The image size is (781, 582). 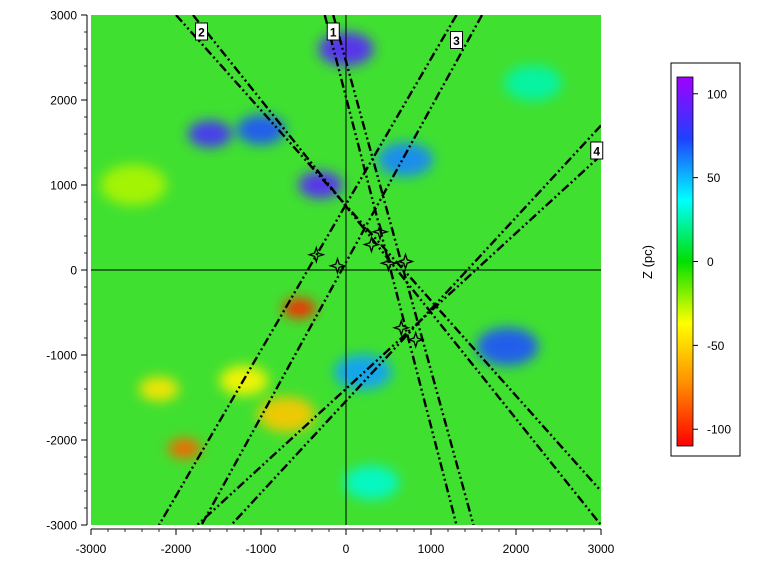 What do you see at coordinates (399, 91) in the screenshot?
I see `line-label-layer: 1 2 3 4` at bounding box center [399, 91].